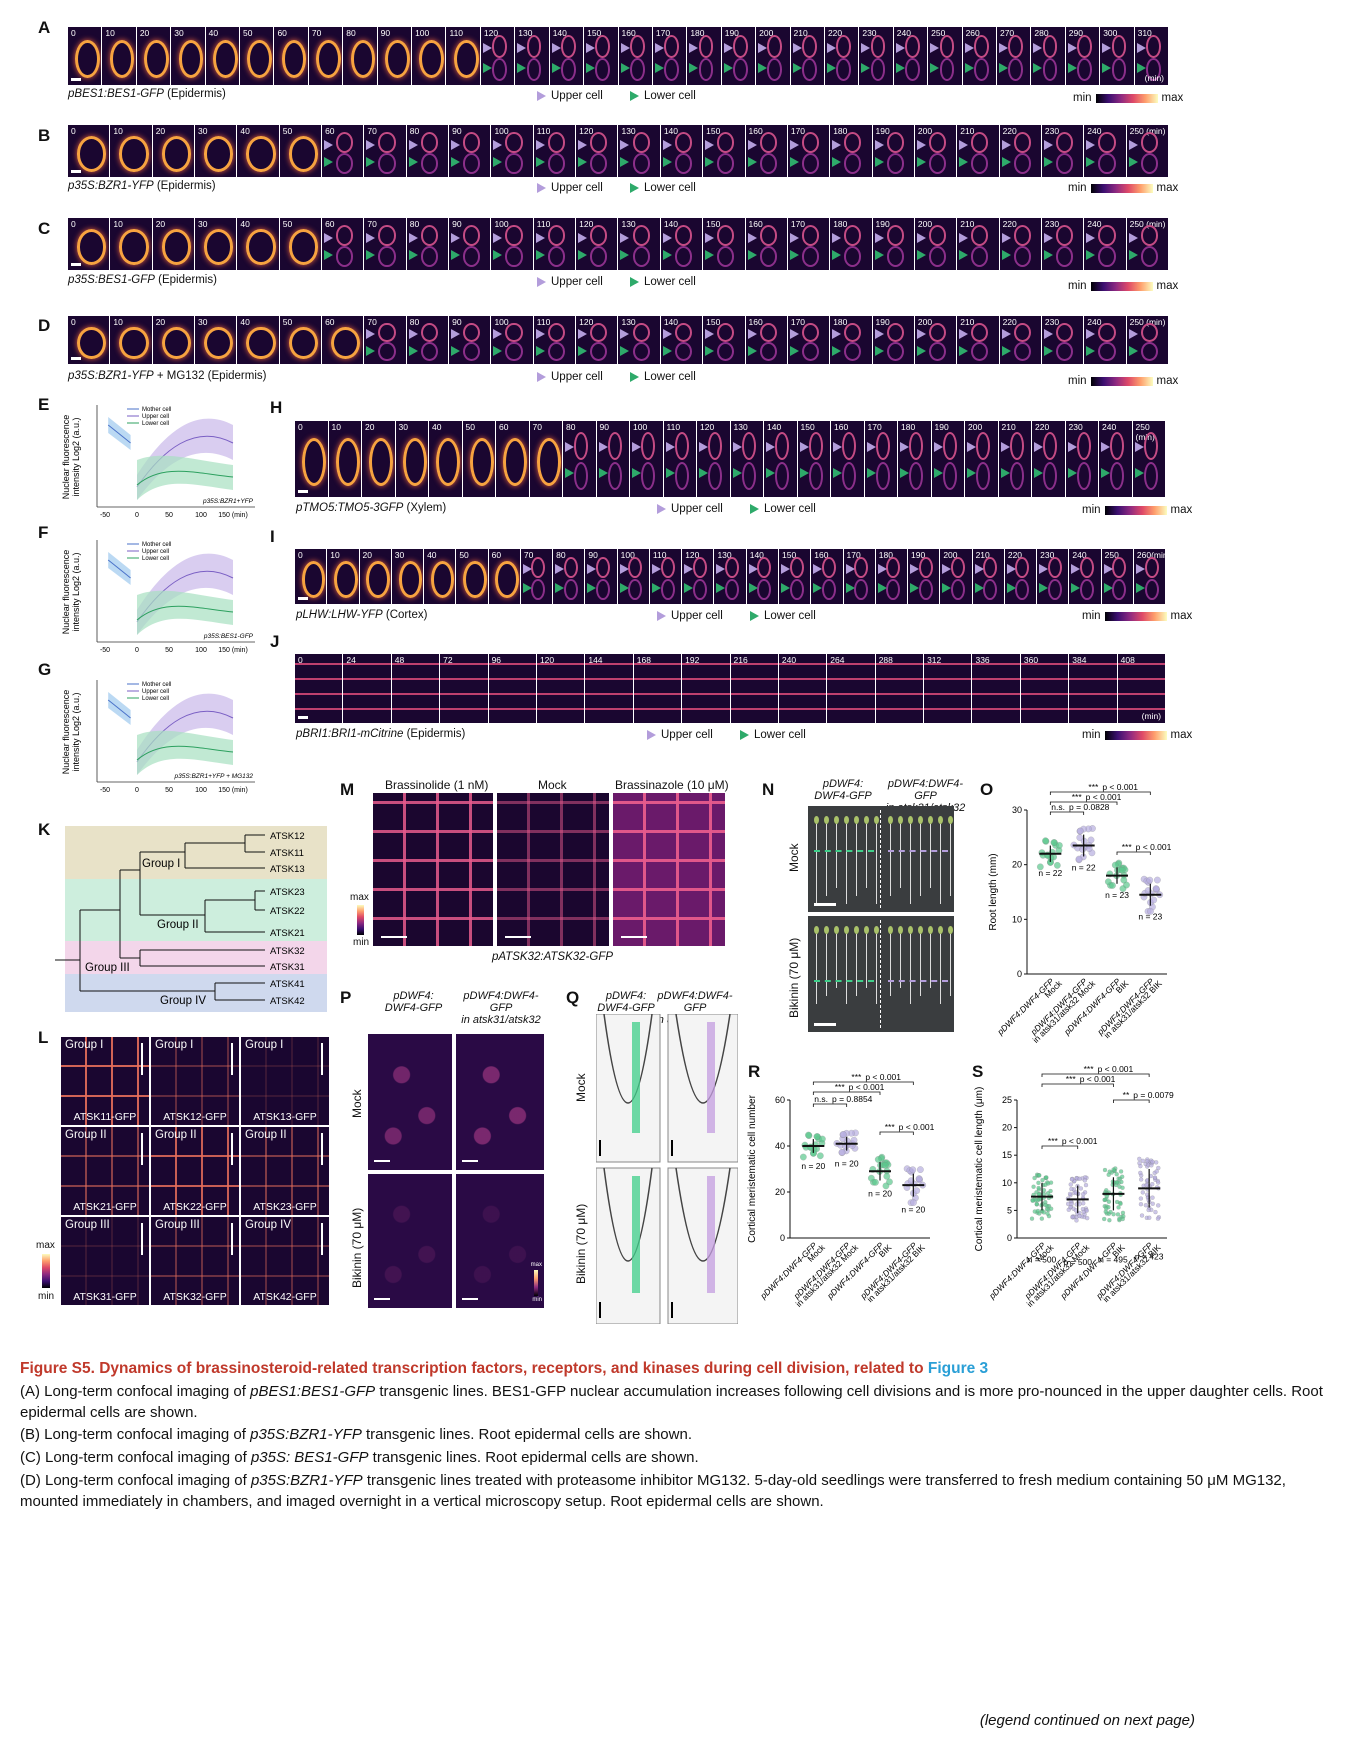 The width and height of the screenshot is (1353, 1743). Describe the element at coordinates (1007, 1183) in the screenshot. I see `y-tick-label: 10` at that location.